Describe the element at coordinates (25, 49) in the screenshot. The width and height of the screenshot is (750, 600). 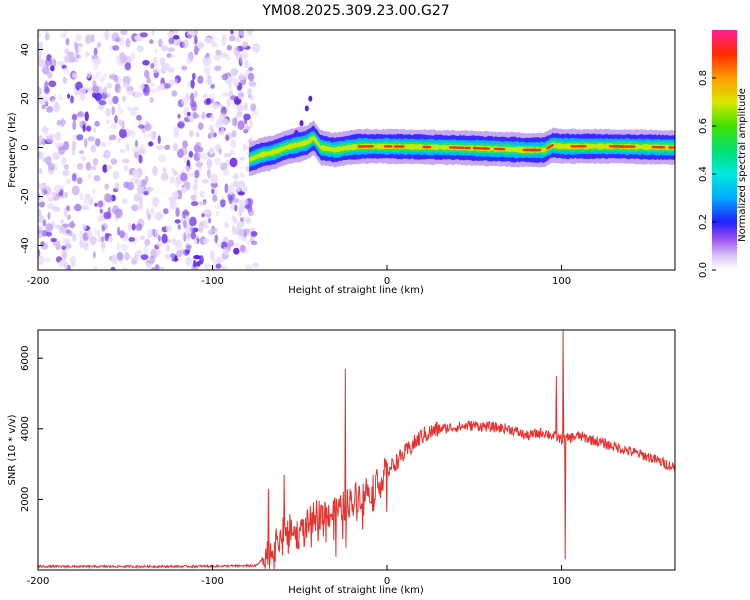
I see `y-tick-label: 40` at that location.